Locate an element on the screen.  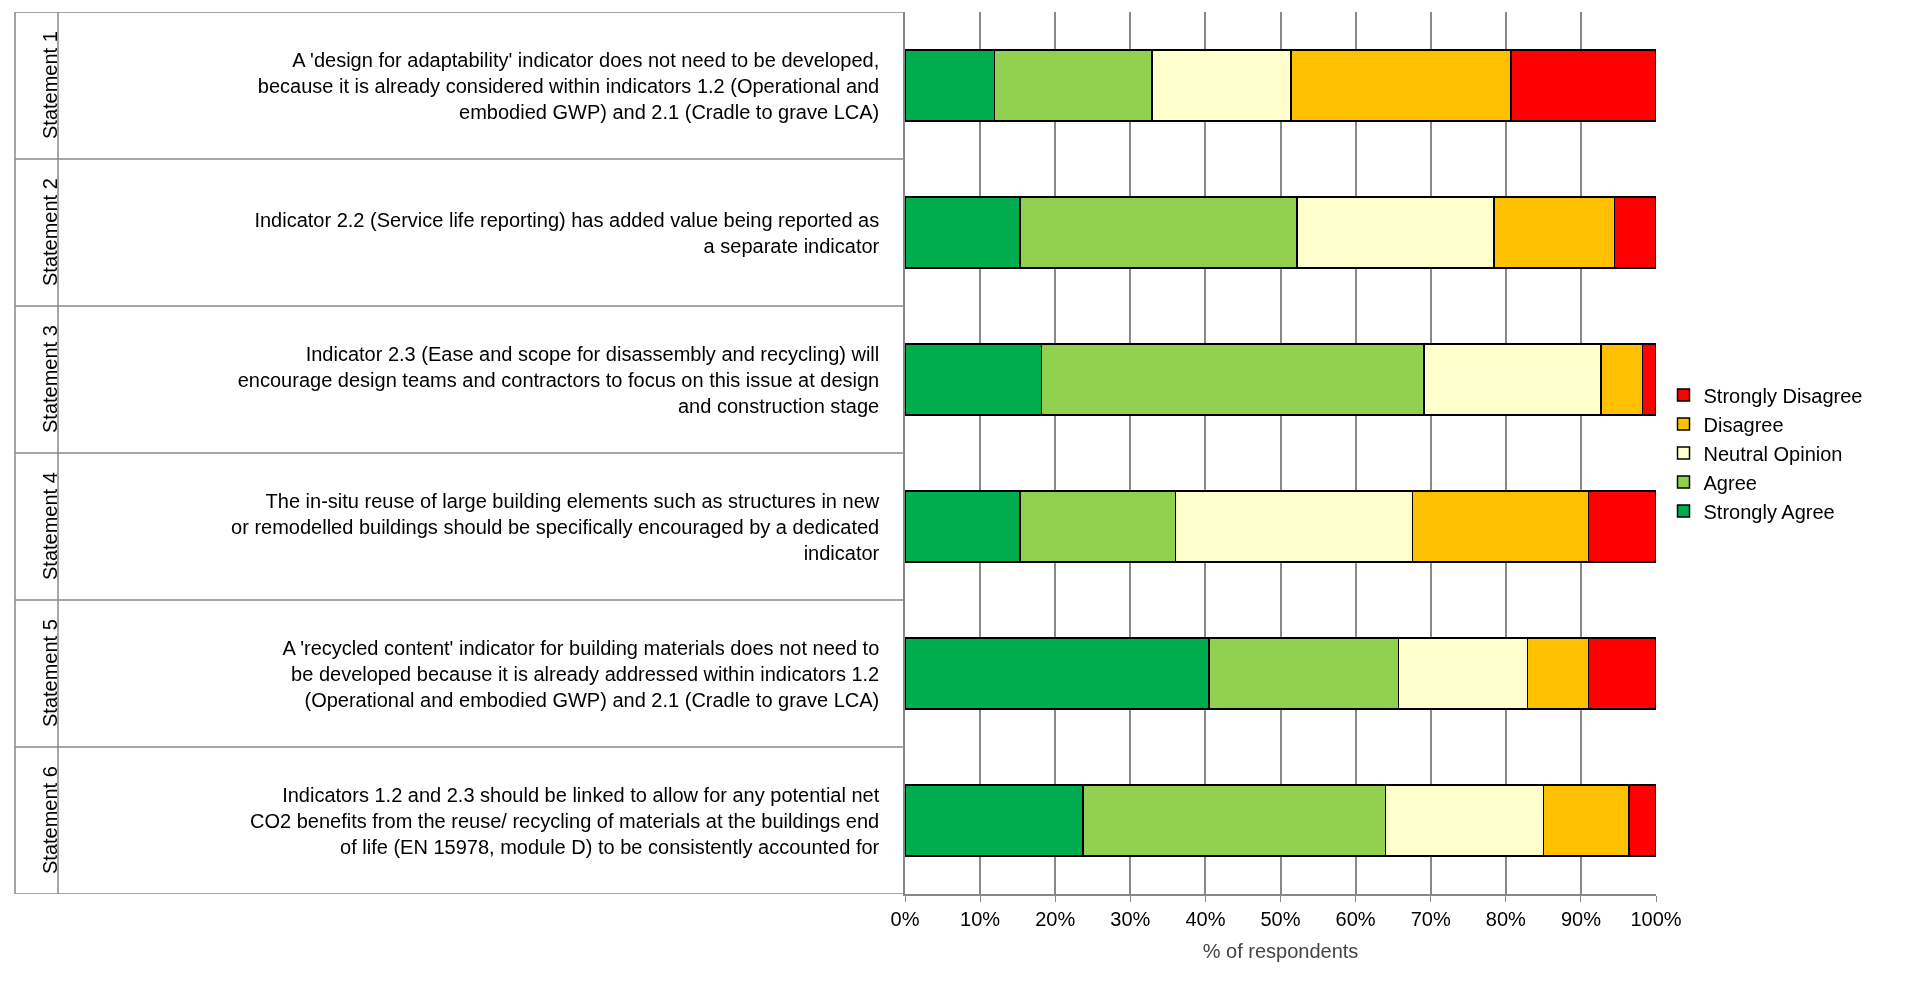
x-tick-label: 0% is located at coordinates (905, 918).